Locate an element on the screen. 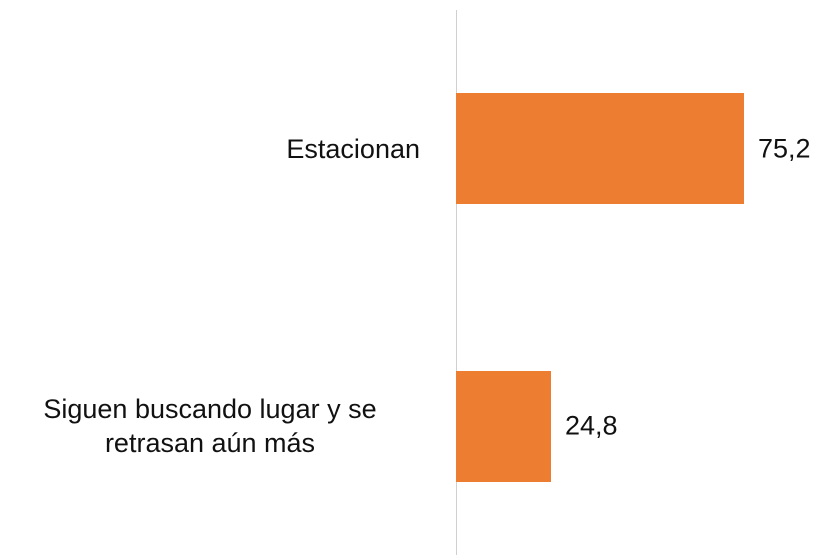 This screenshot has height=560, width=833. category-axis is located at coordinates (456, 282).